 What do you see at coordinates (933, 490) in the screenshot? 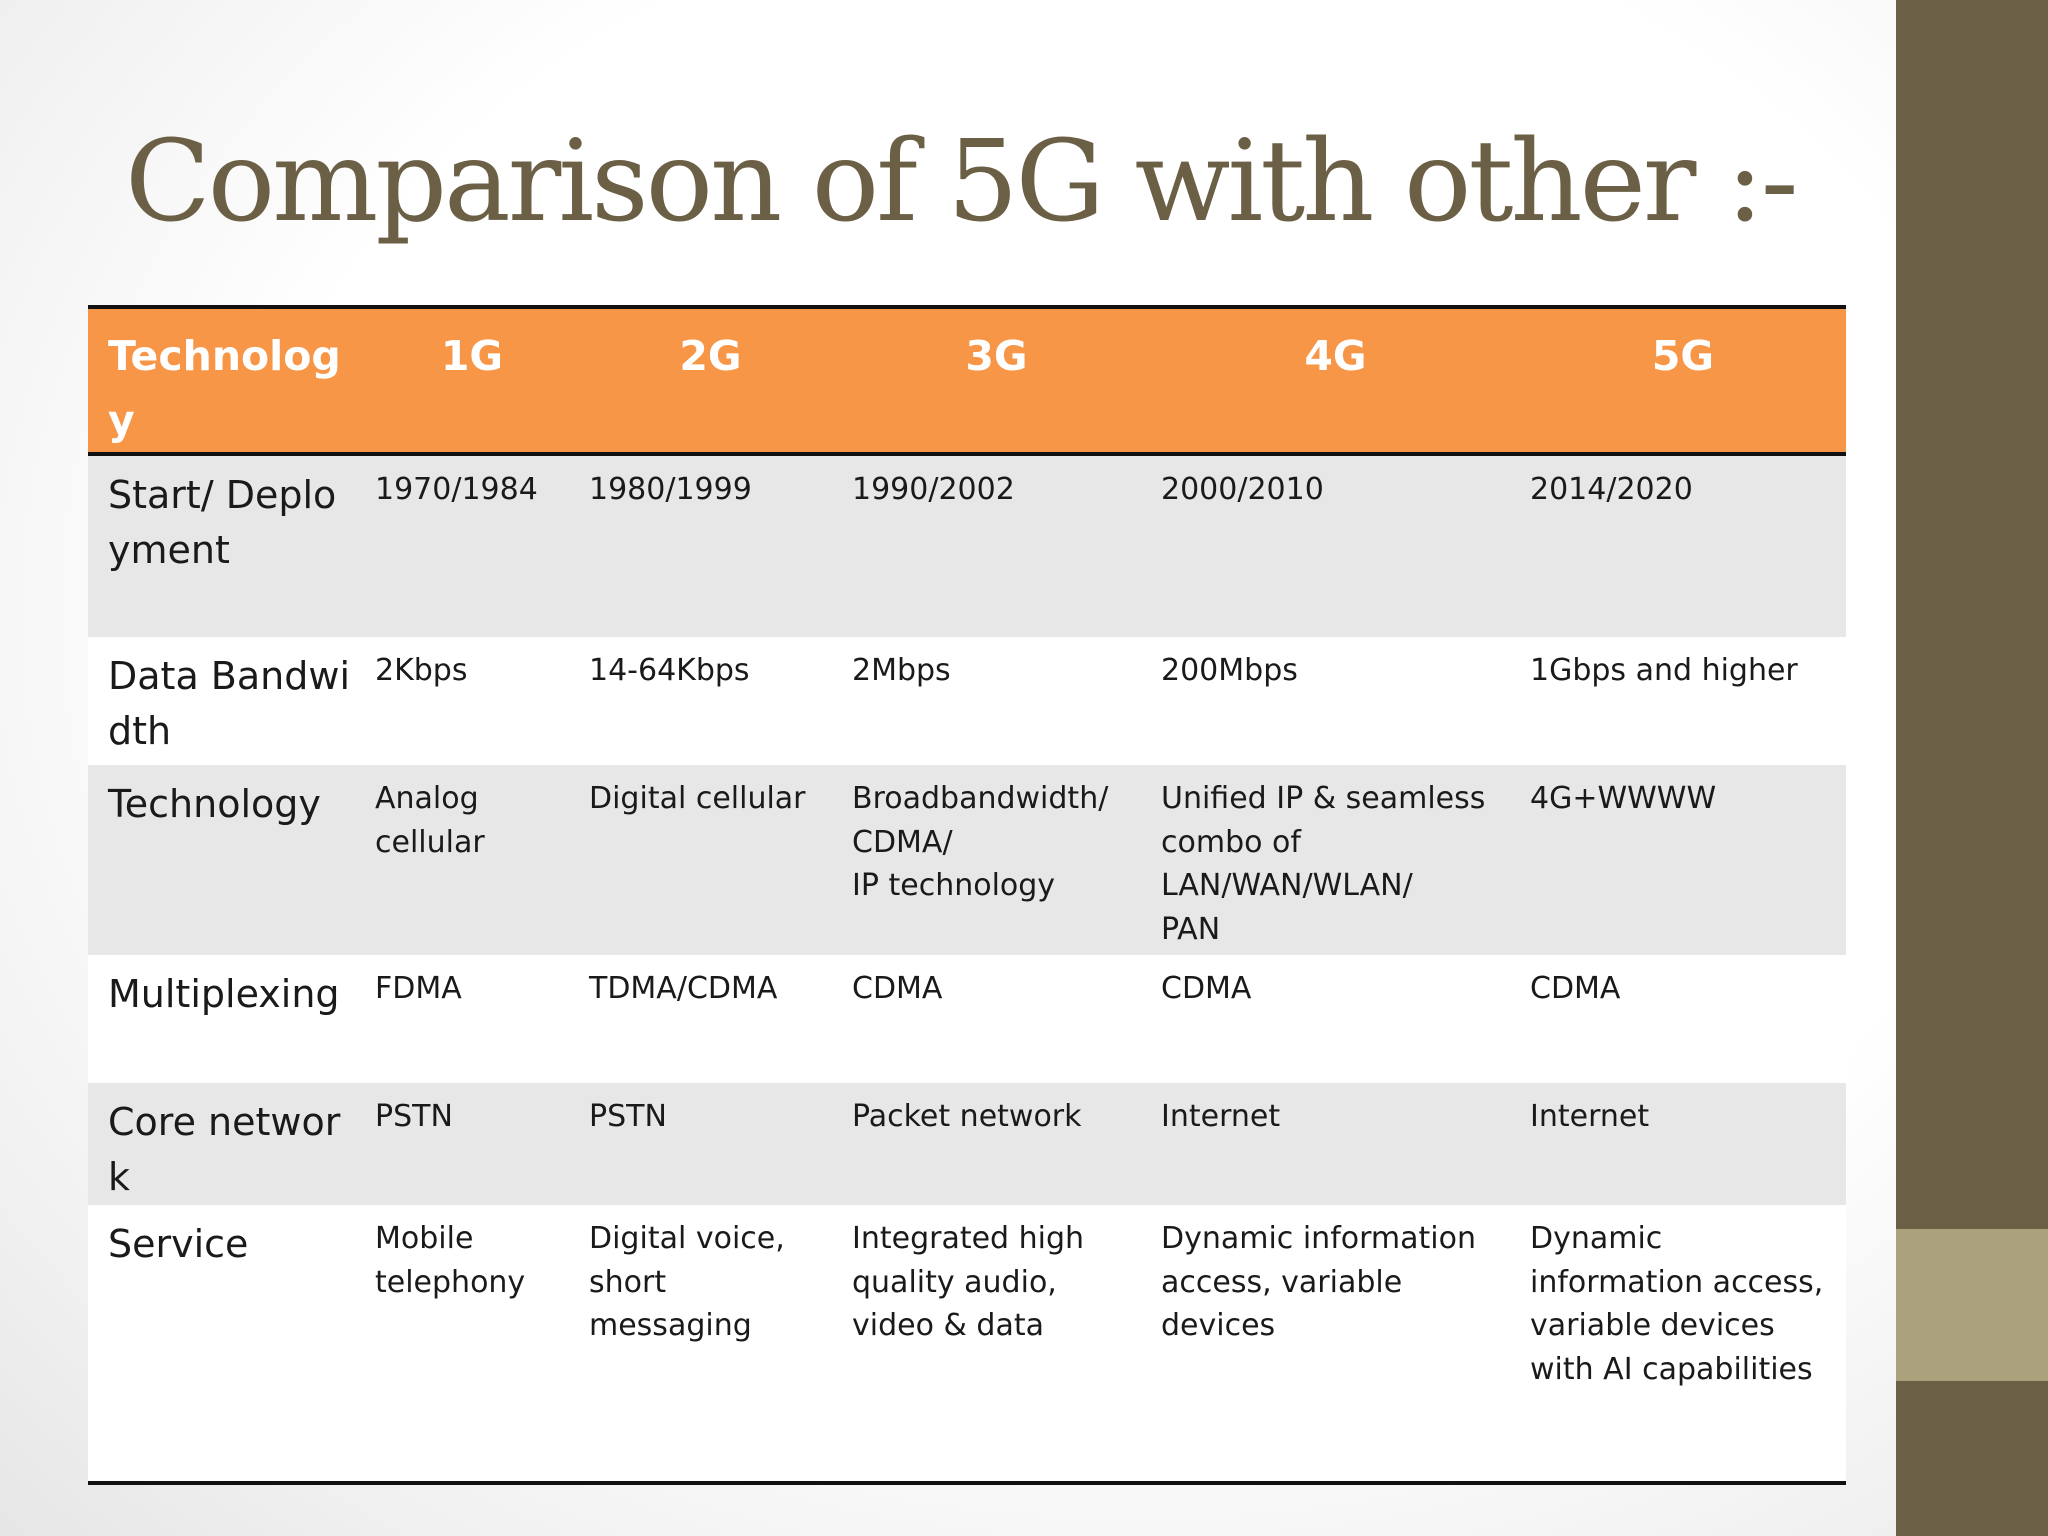
I see `table-cell: 1990/2002` at bounding box center [933, 490].